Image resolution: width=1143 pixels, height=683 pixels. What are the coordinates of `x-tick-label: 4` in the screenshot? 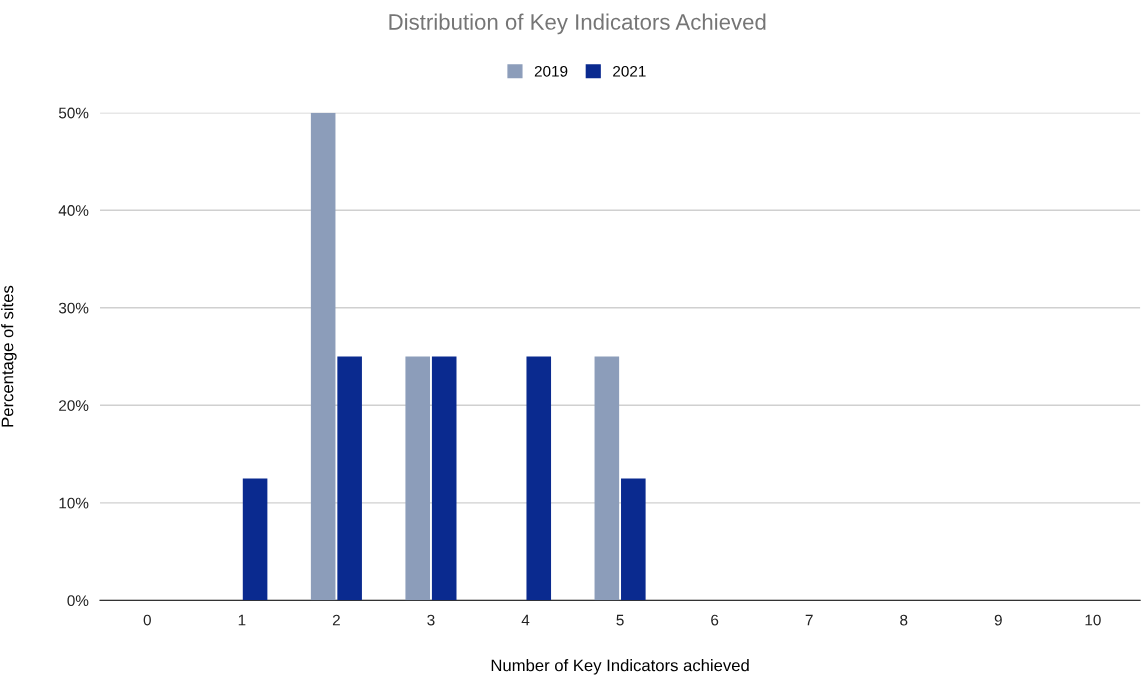 It's located at (525, 620).